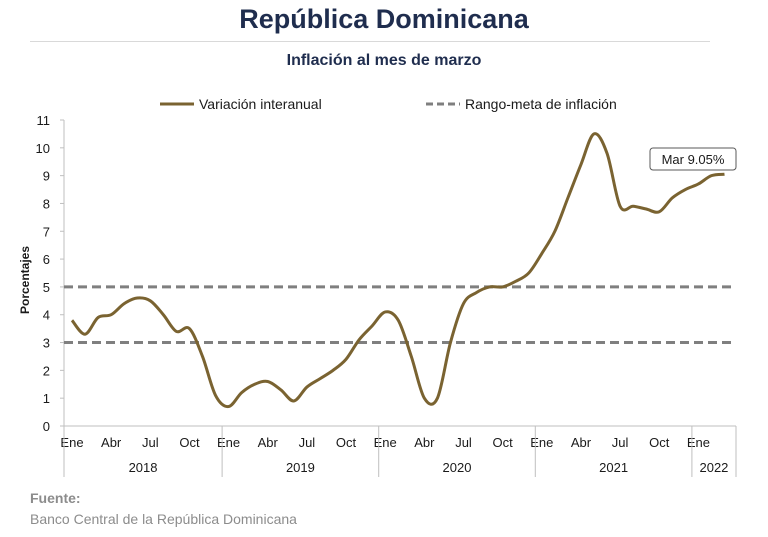  What do you see at coordinates (46, 343) in the screenshot?
I see `y-tick-label: 3` at bounding box center [46, 343].